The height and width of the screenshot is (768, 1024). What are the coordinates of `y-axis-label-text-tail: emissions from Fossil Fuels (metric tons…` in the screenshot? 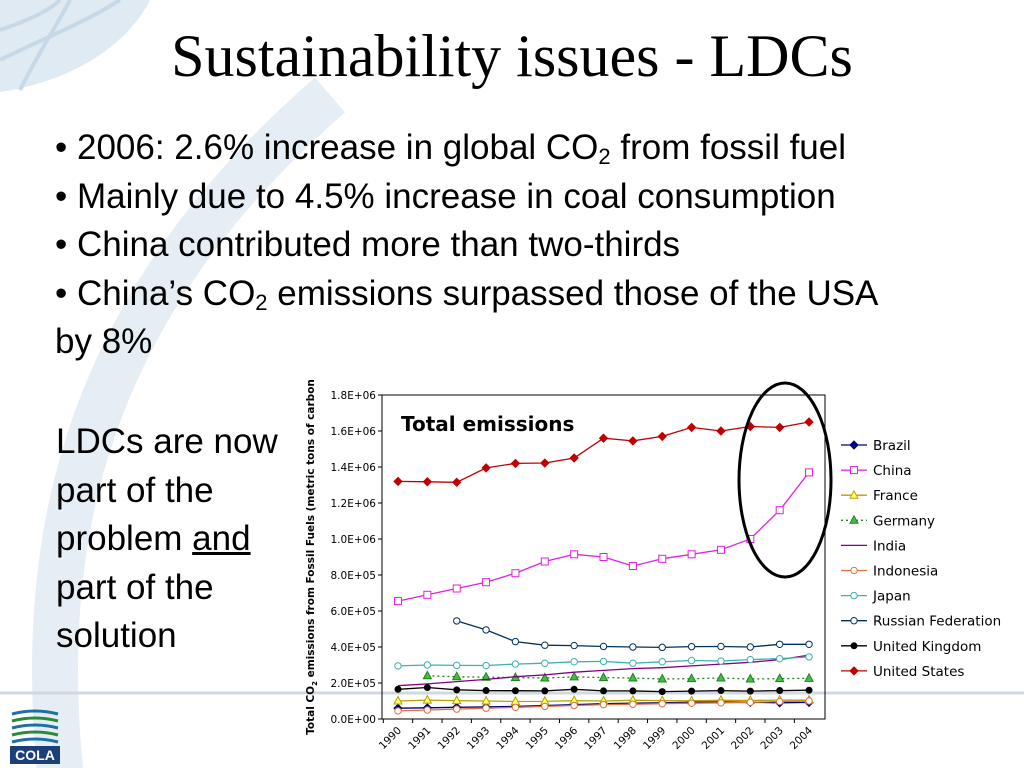 It's located at (311, 530).